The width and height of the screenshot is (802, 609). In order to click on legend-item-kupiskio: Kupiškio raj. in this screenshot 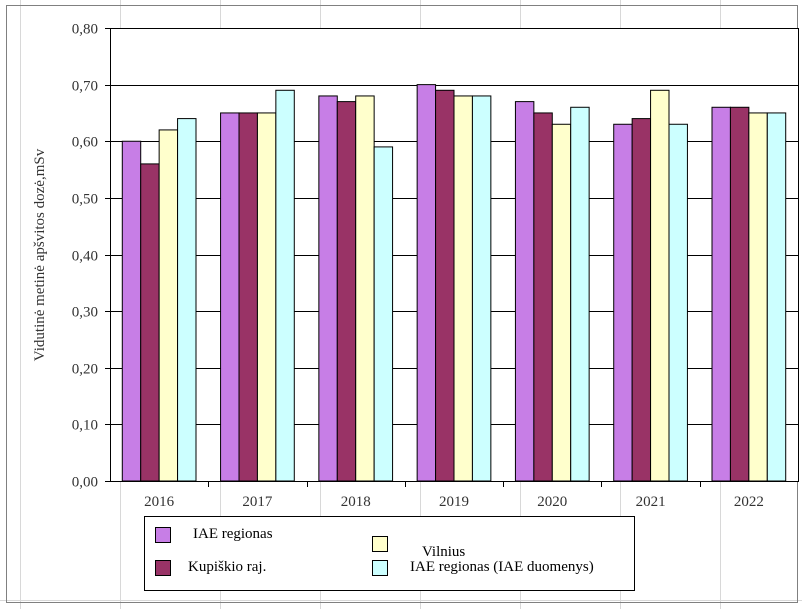, I will do `click(210, 567)`.